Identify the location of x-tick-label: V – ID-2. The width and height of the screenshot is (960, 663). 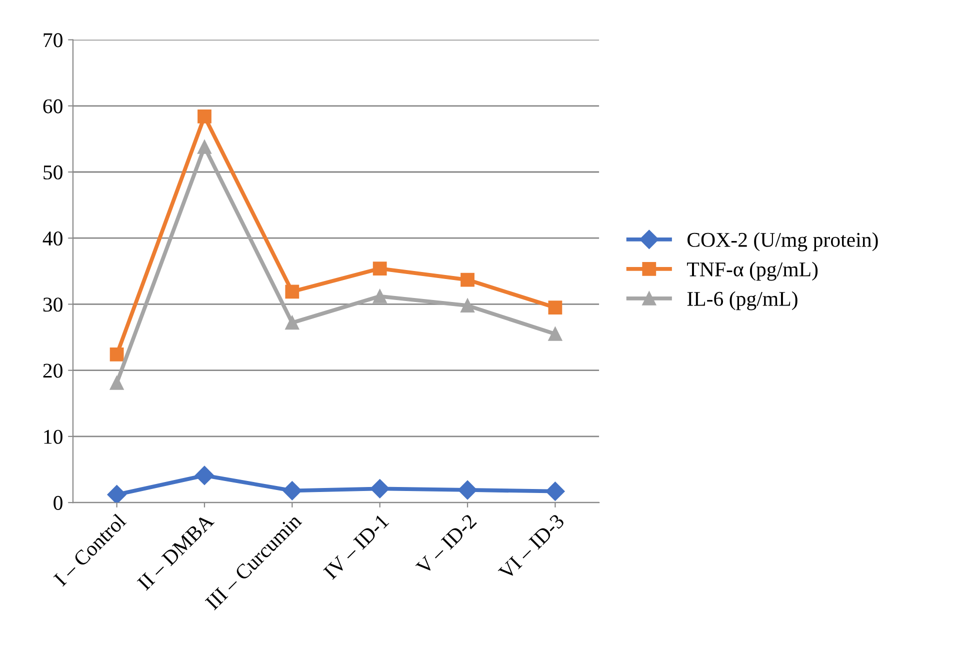
(446, 545).